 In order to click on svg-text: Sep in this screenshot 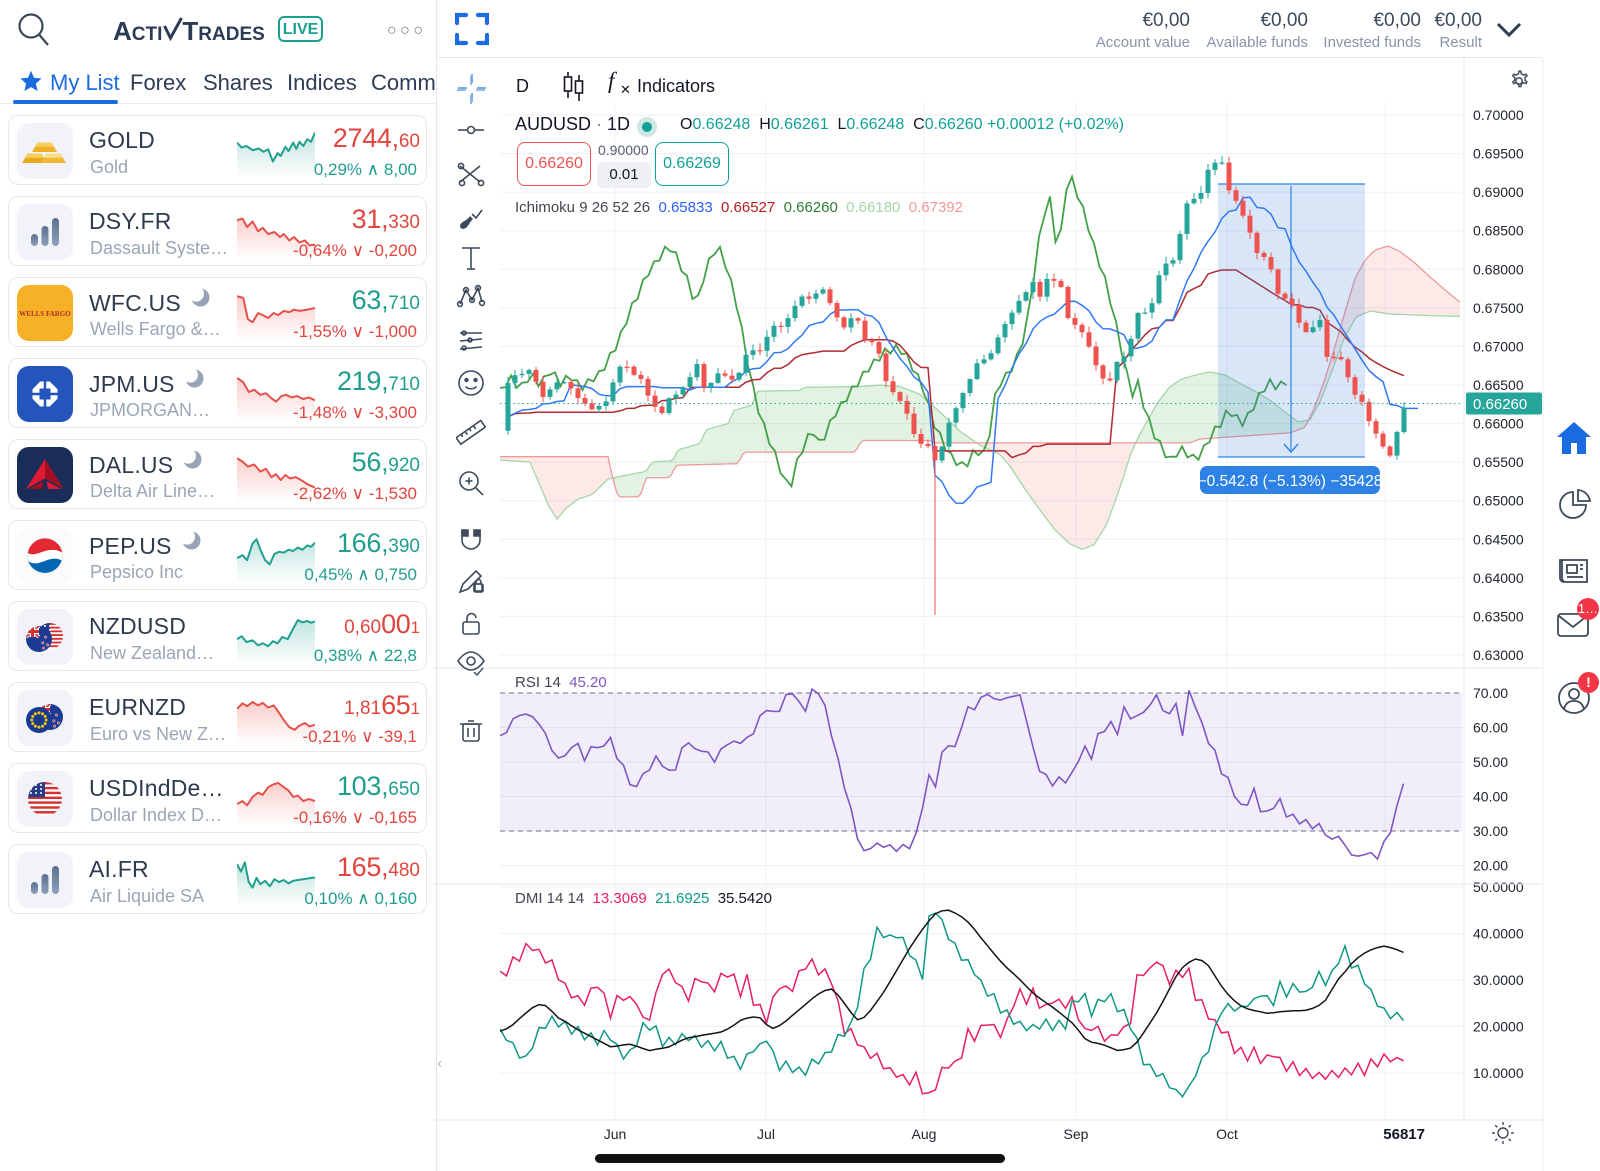, I will do `click(1076, 1134)`.